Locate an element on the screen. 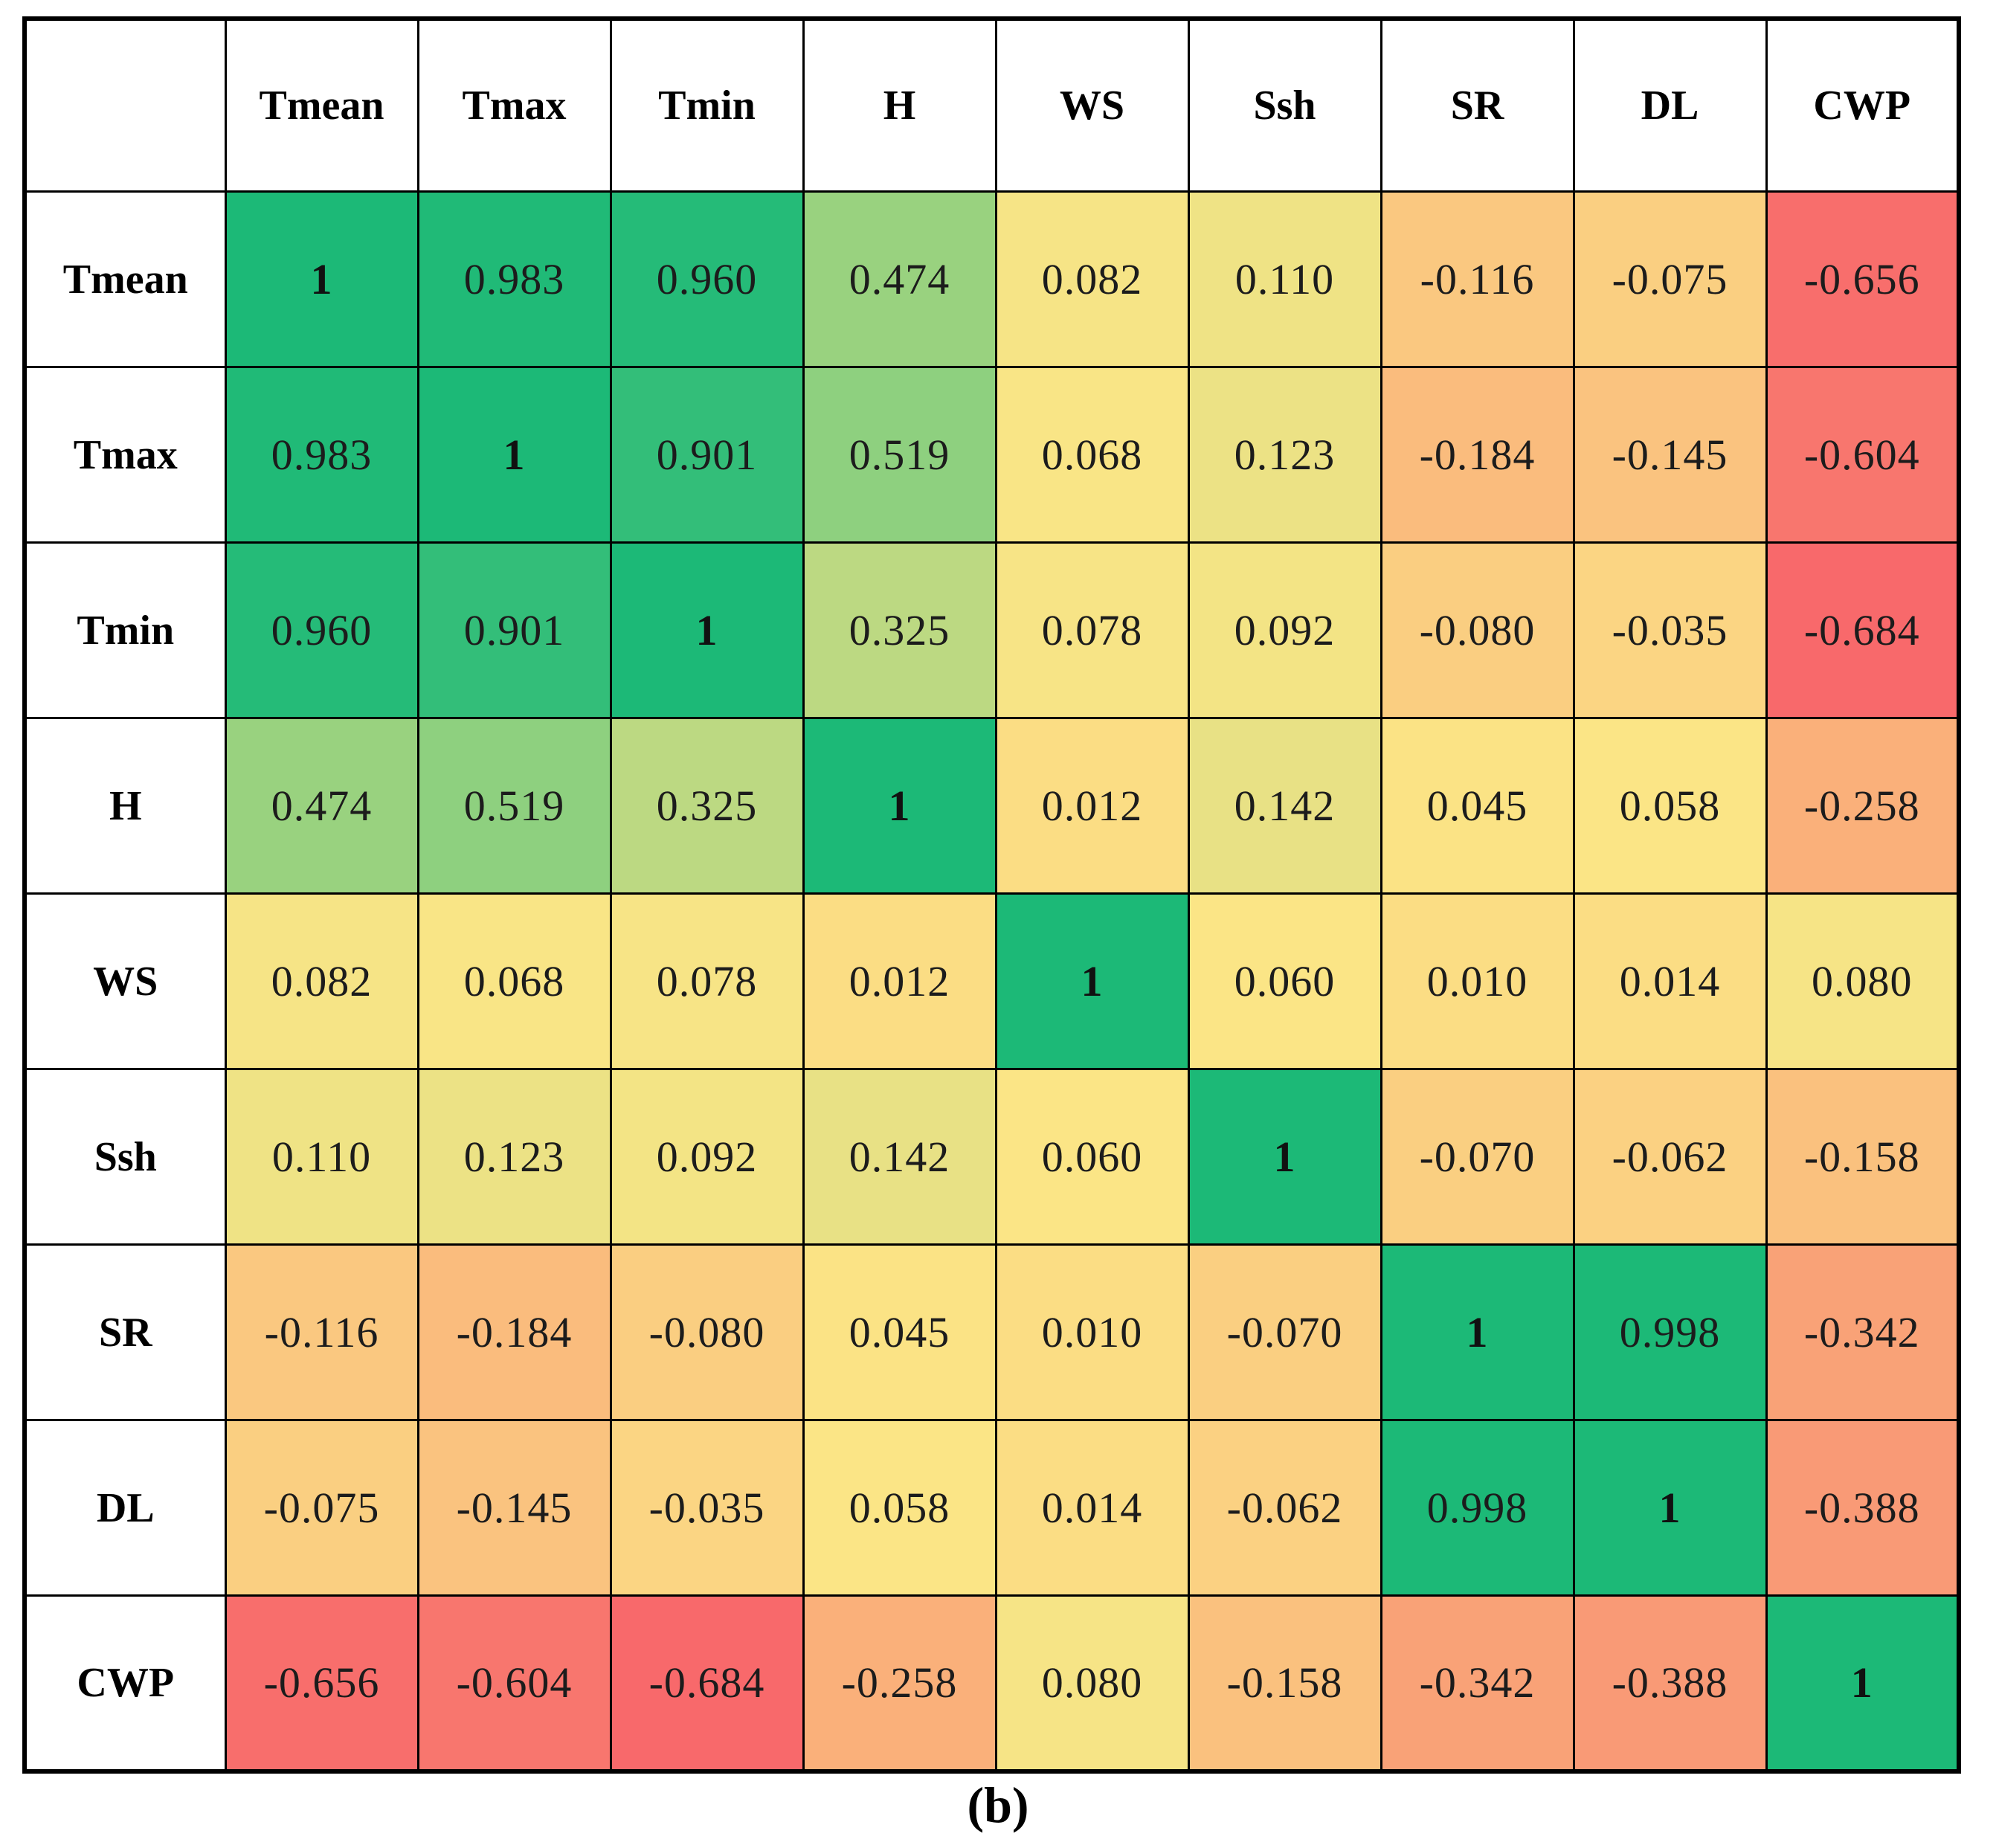 This screenshot has height=1848, width=1996. cell-CWP-H: -0.258 is located at coordinates (899, 1683).